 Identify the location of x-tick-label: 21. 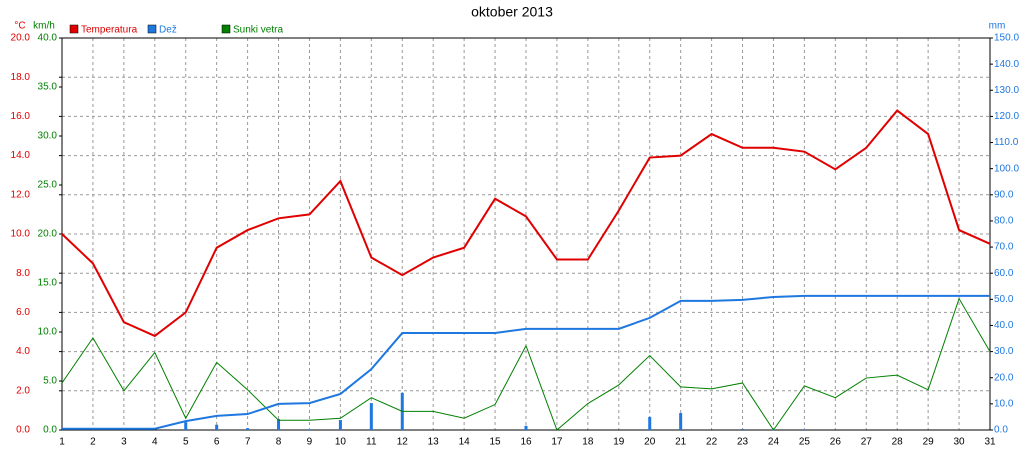
(681, 442).